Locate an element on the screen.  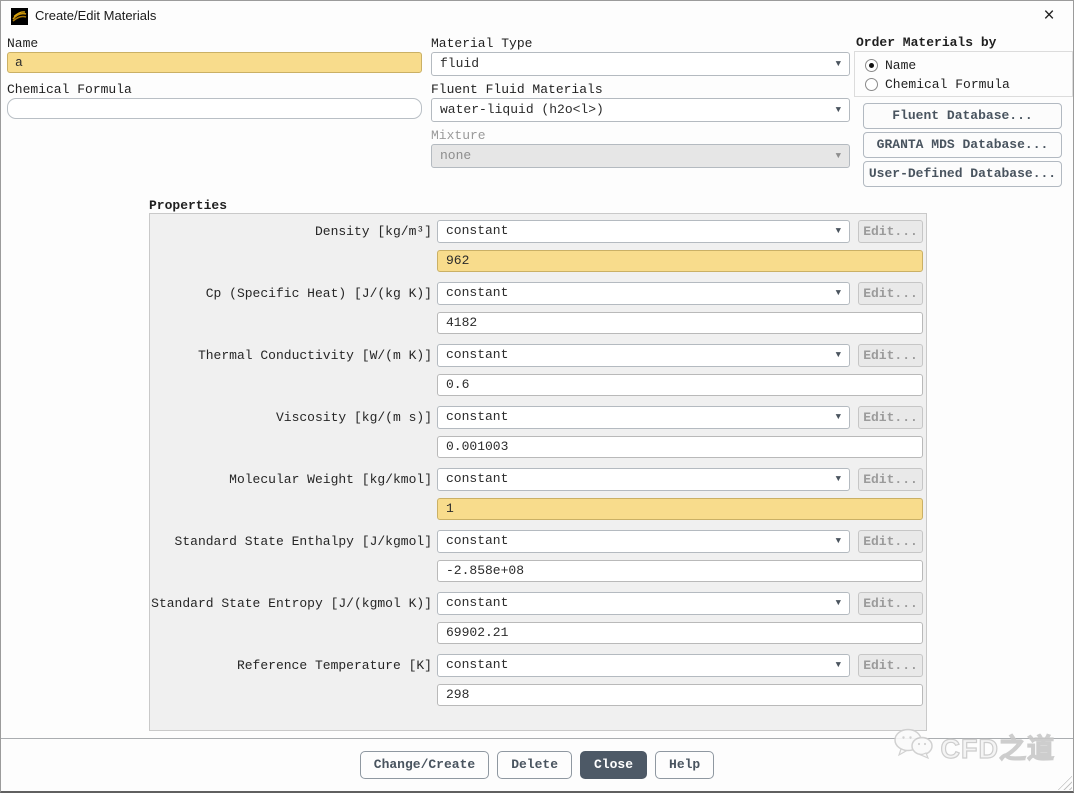
footer-separator is located at coordinates (537, 738).